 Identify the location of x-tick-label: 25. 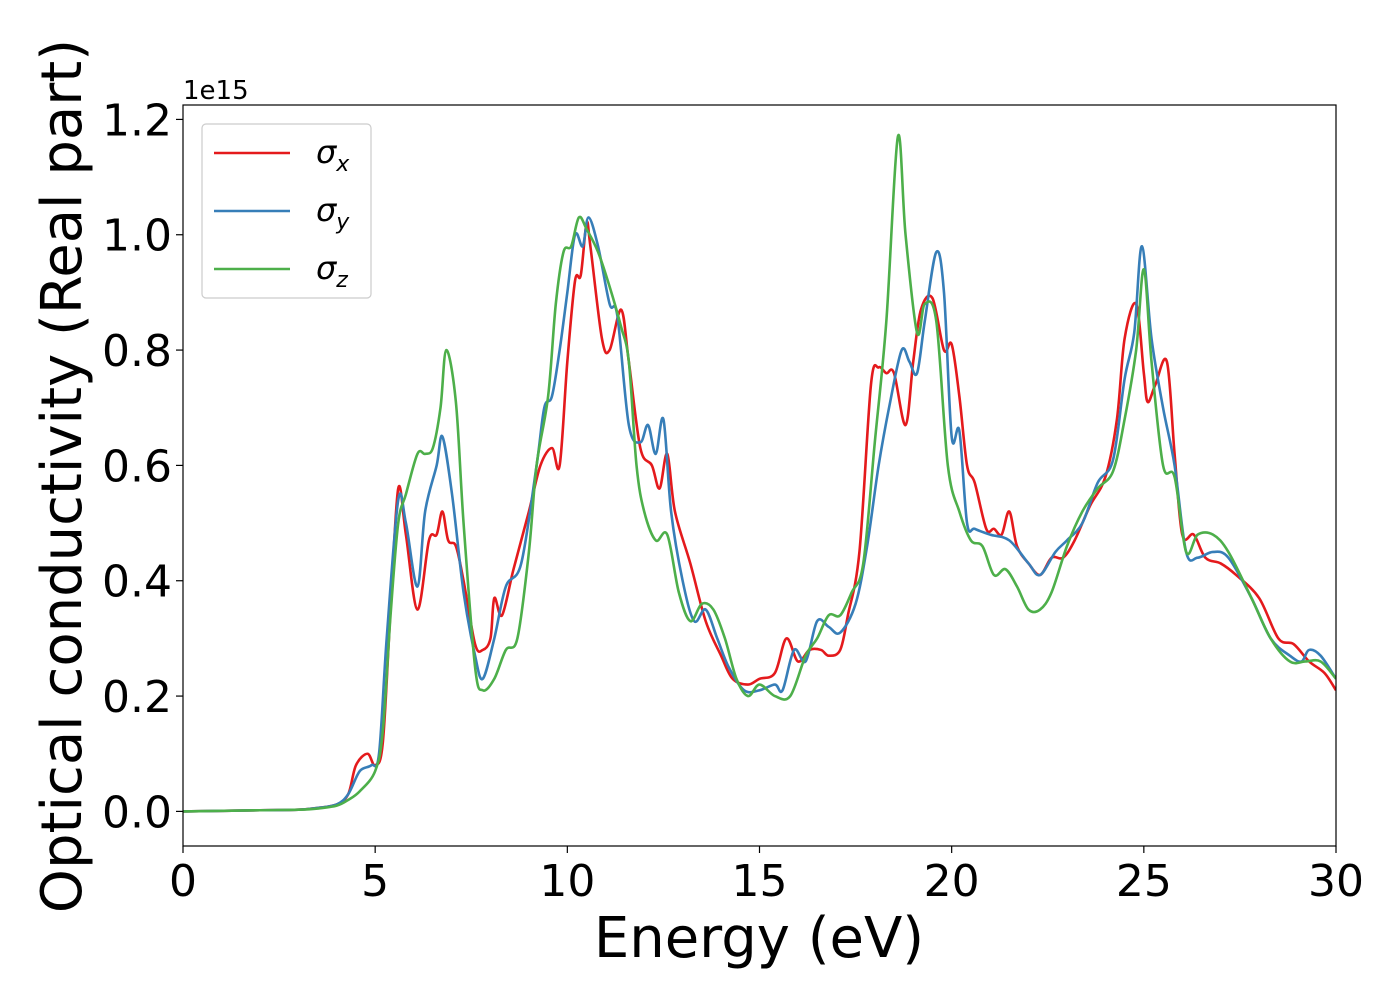
(1144, 881).